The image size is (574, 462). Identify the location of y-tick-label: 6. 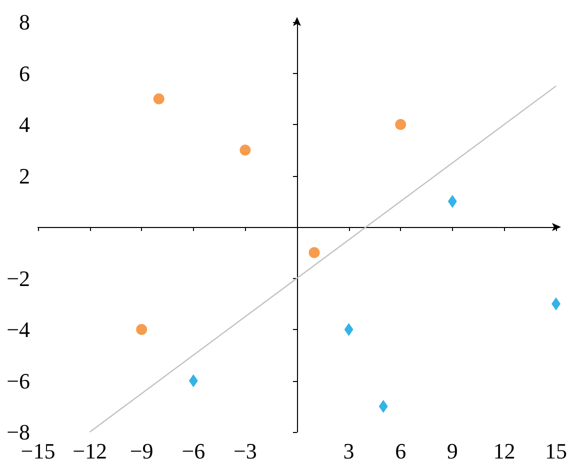
(24, 73).